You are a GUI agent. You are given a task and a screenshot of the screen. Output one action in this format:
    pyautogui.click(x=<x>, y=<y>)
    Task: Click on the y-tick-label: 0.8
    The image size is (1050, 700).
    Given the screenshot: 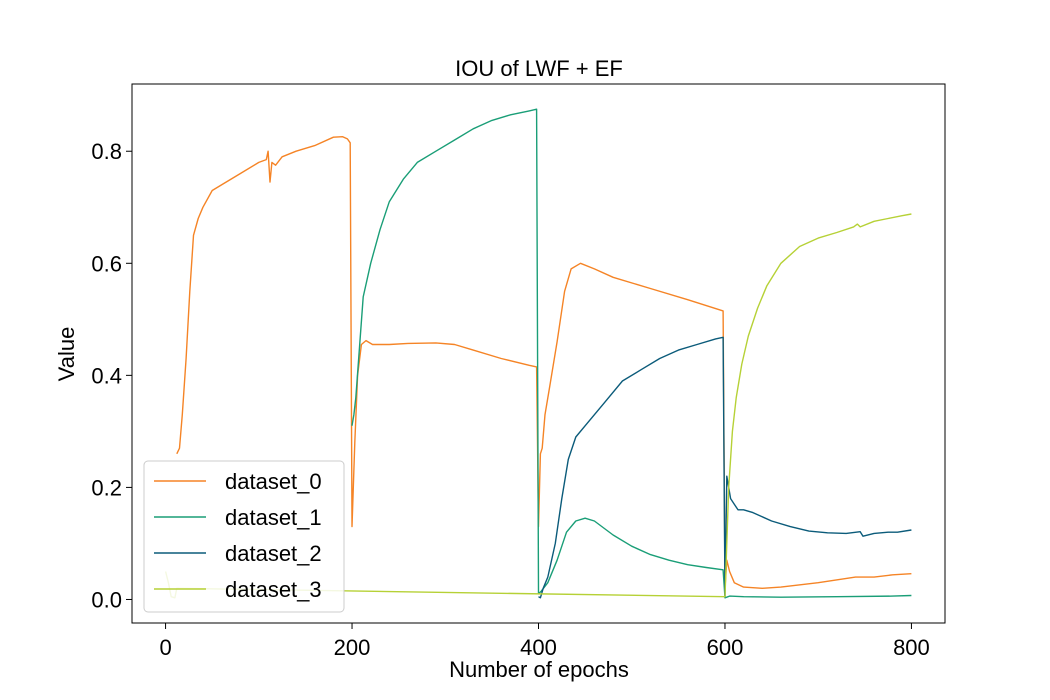 What is the action you would take?
    pyautogui.click(x=106, y=151)
    